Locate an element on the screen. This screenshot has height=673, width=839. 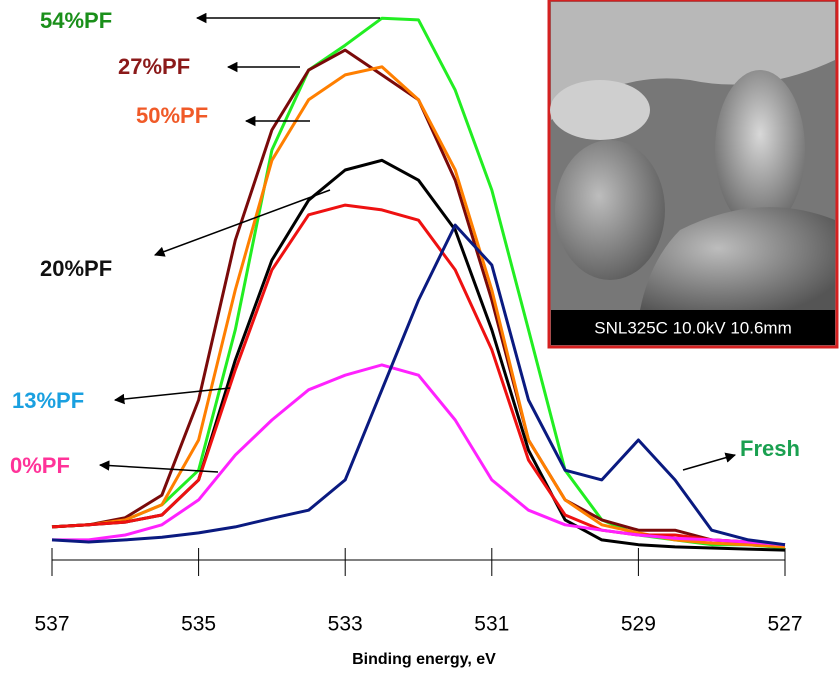
inset-caption: SNL325C 10.0kV 10.6mm is located at coordinates (693, 327).